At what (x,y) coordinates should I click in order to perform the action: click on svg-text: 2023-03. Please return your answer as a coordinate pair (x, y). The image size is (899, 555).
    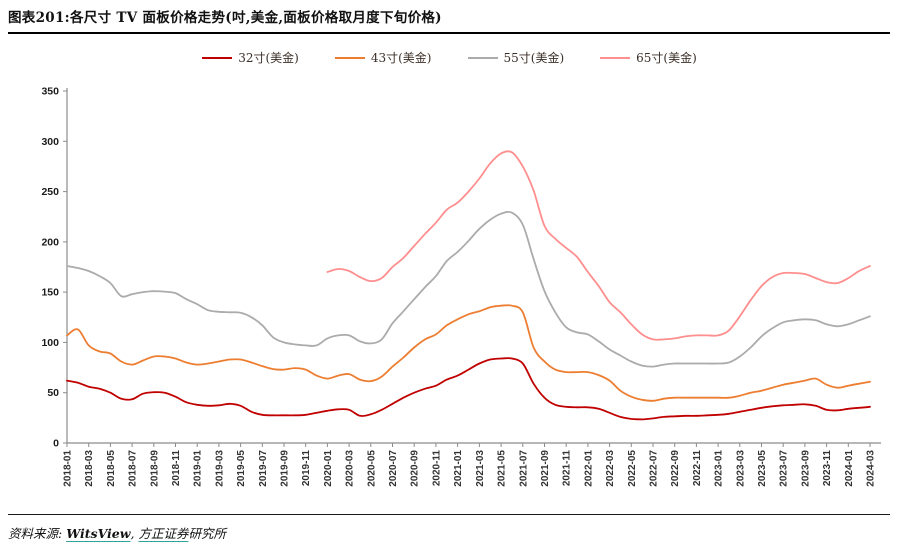
    Looking at the image, I should click on (740, 468).